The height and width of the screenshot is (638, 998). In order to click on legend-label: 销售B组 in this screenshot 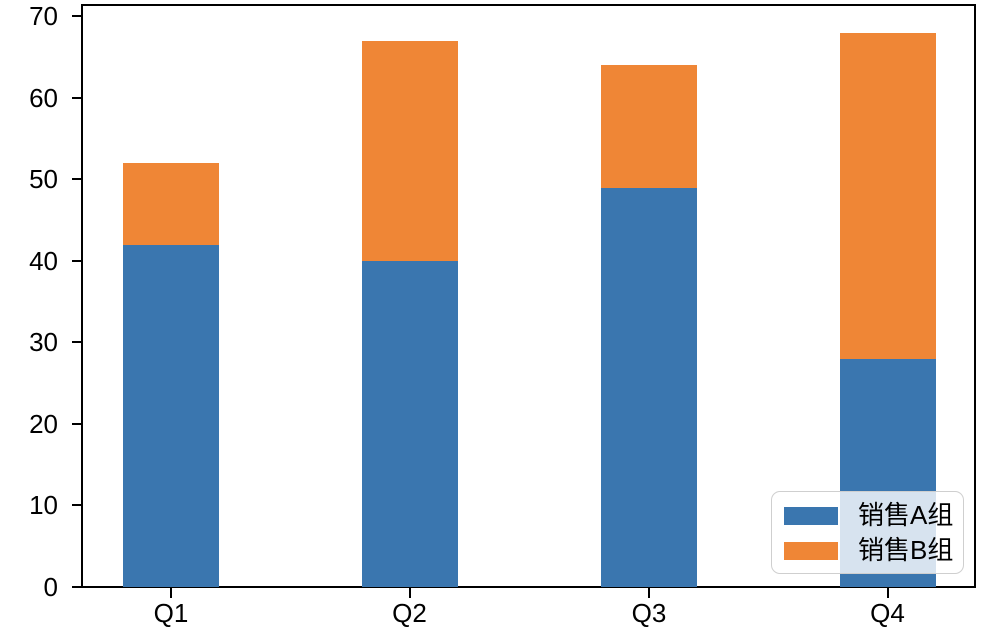, I will do `click(906, 550)`.